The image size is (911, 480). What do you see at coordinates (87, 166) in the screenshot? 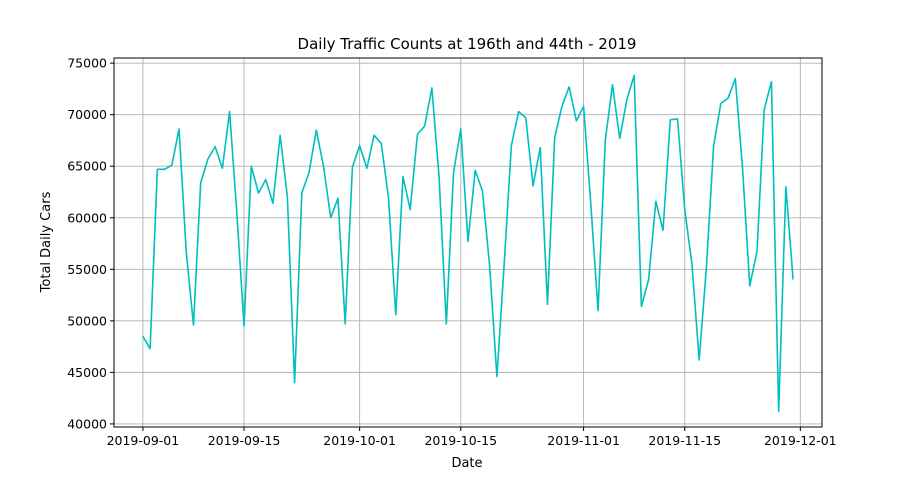
I see `y-tick-label: 65000` at bounding box center [87, 166].